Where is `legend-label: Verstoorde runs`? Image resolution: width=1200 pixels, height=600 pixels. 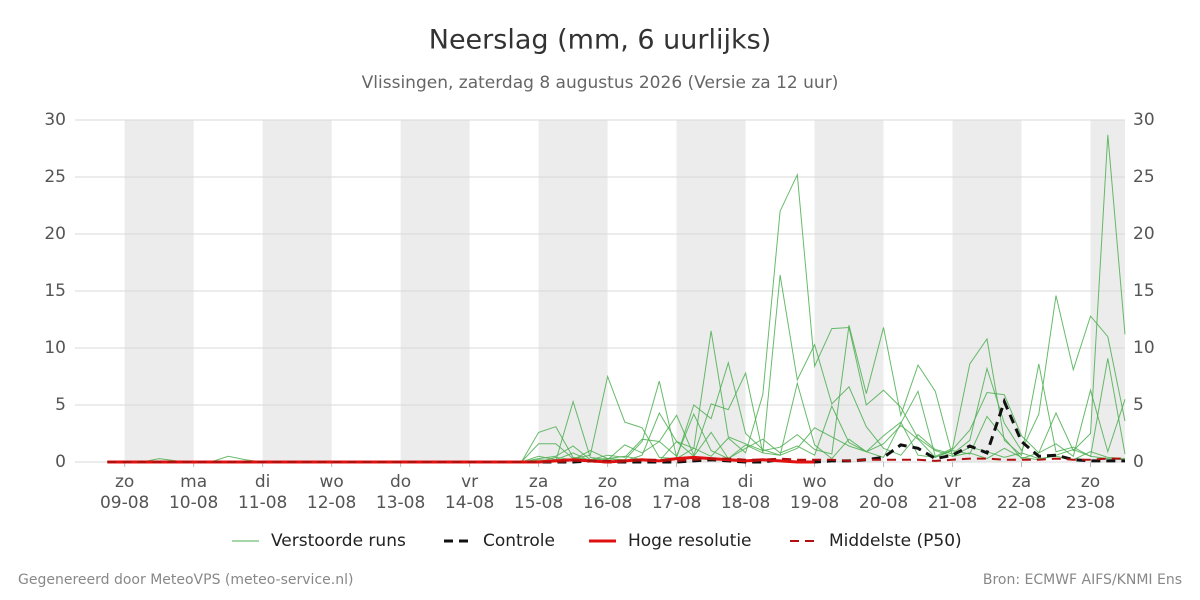
legend-label: Verstoorde runs is located at coordinates (338, 541).